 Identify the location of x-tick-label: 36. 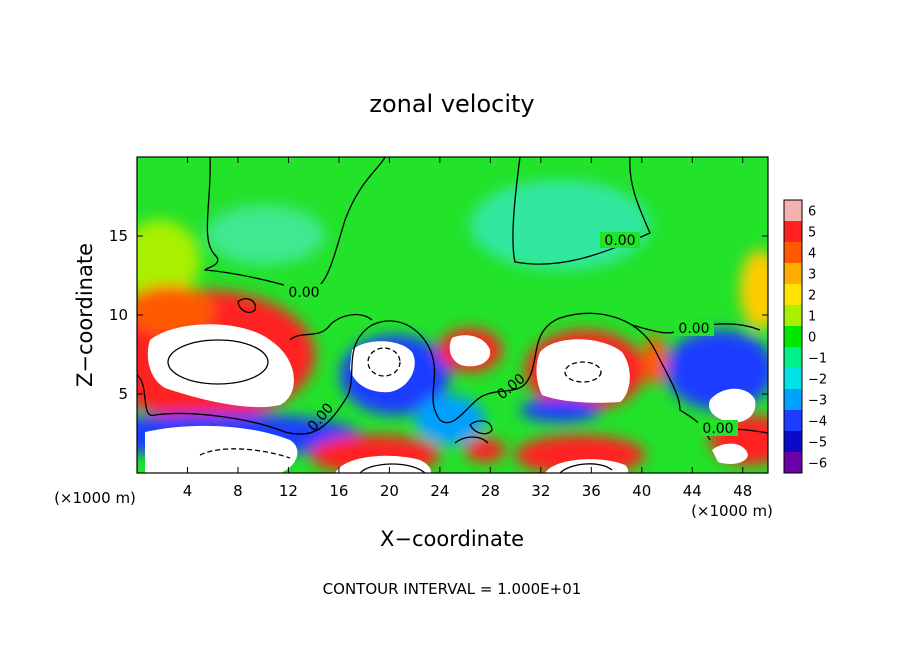
(591, 491).